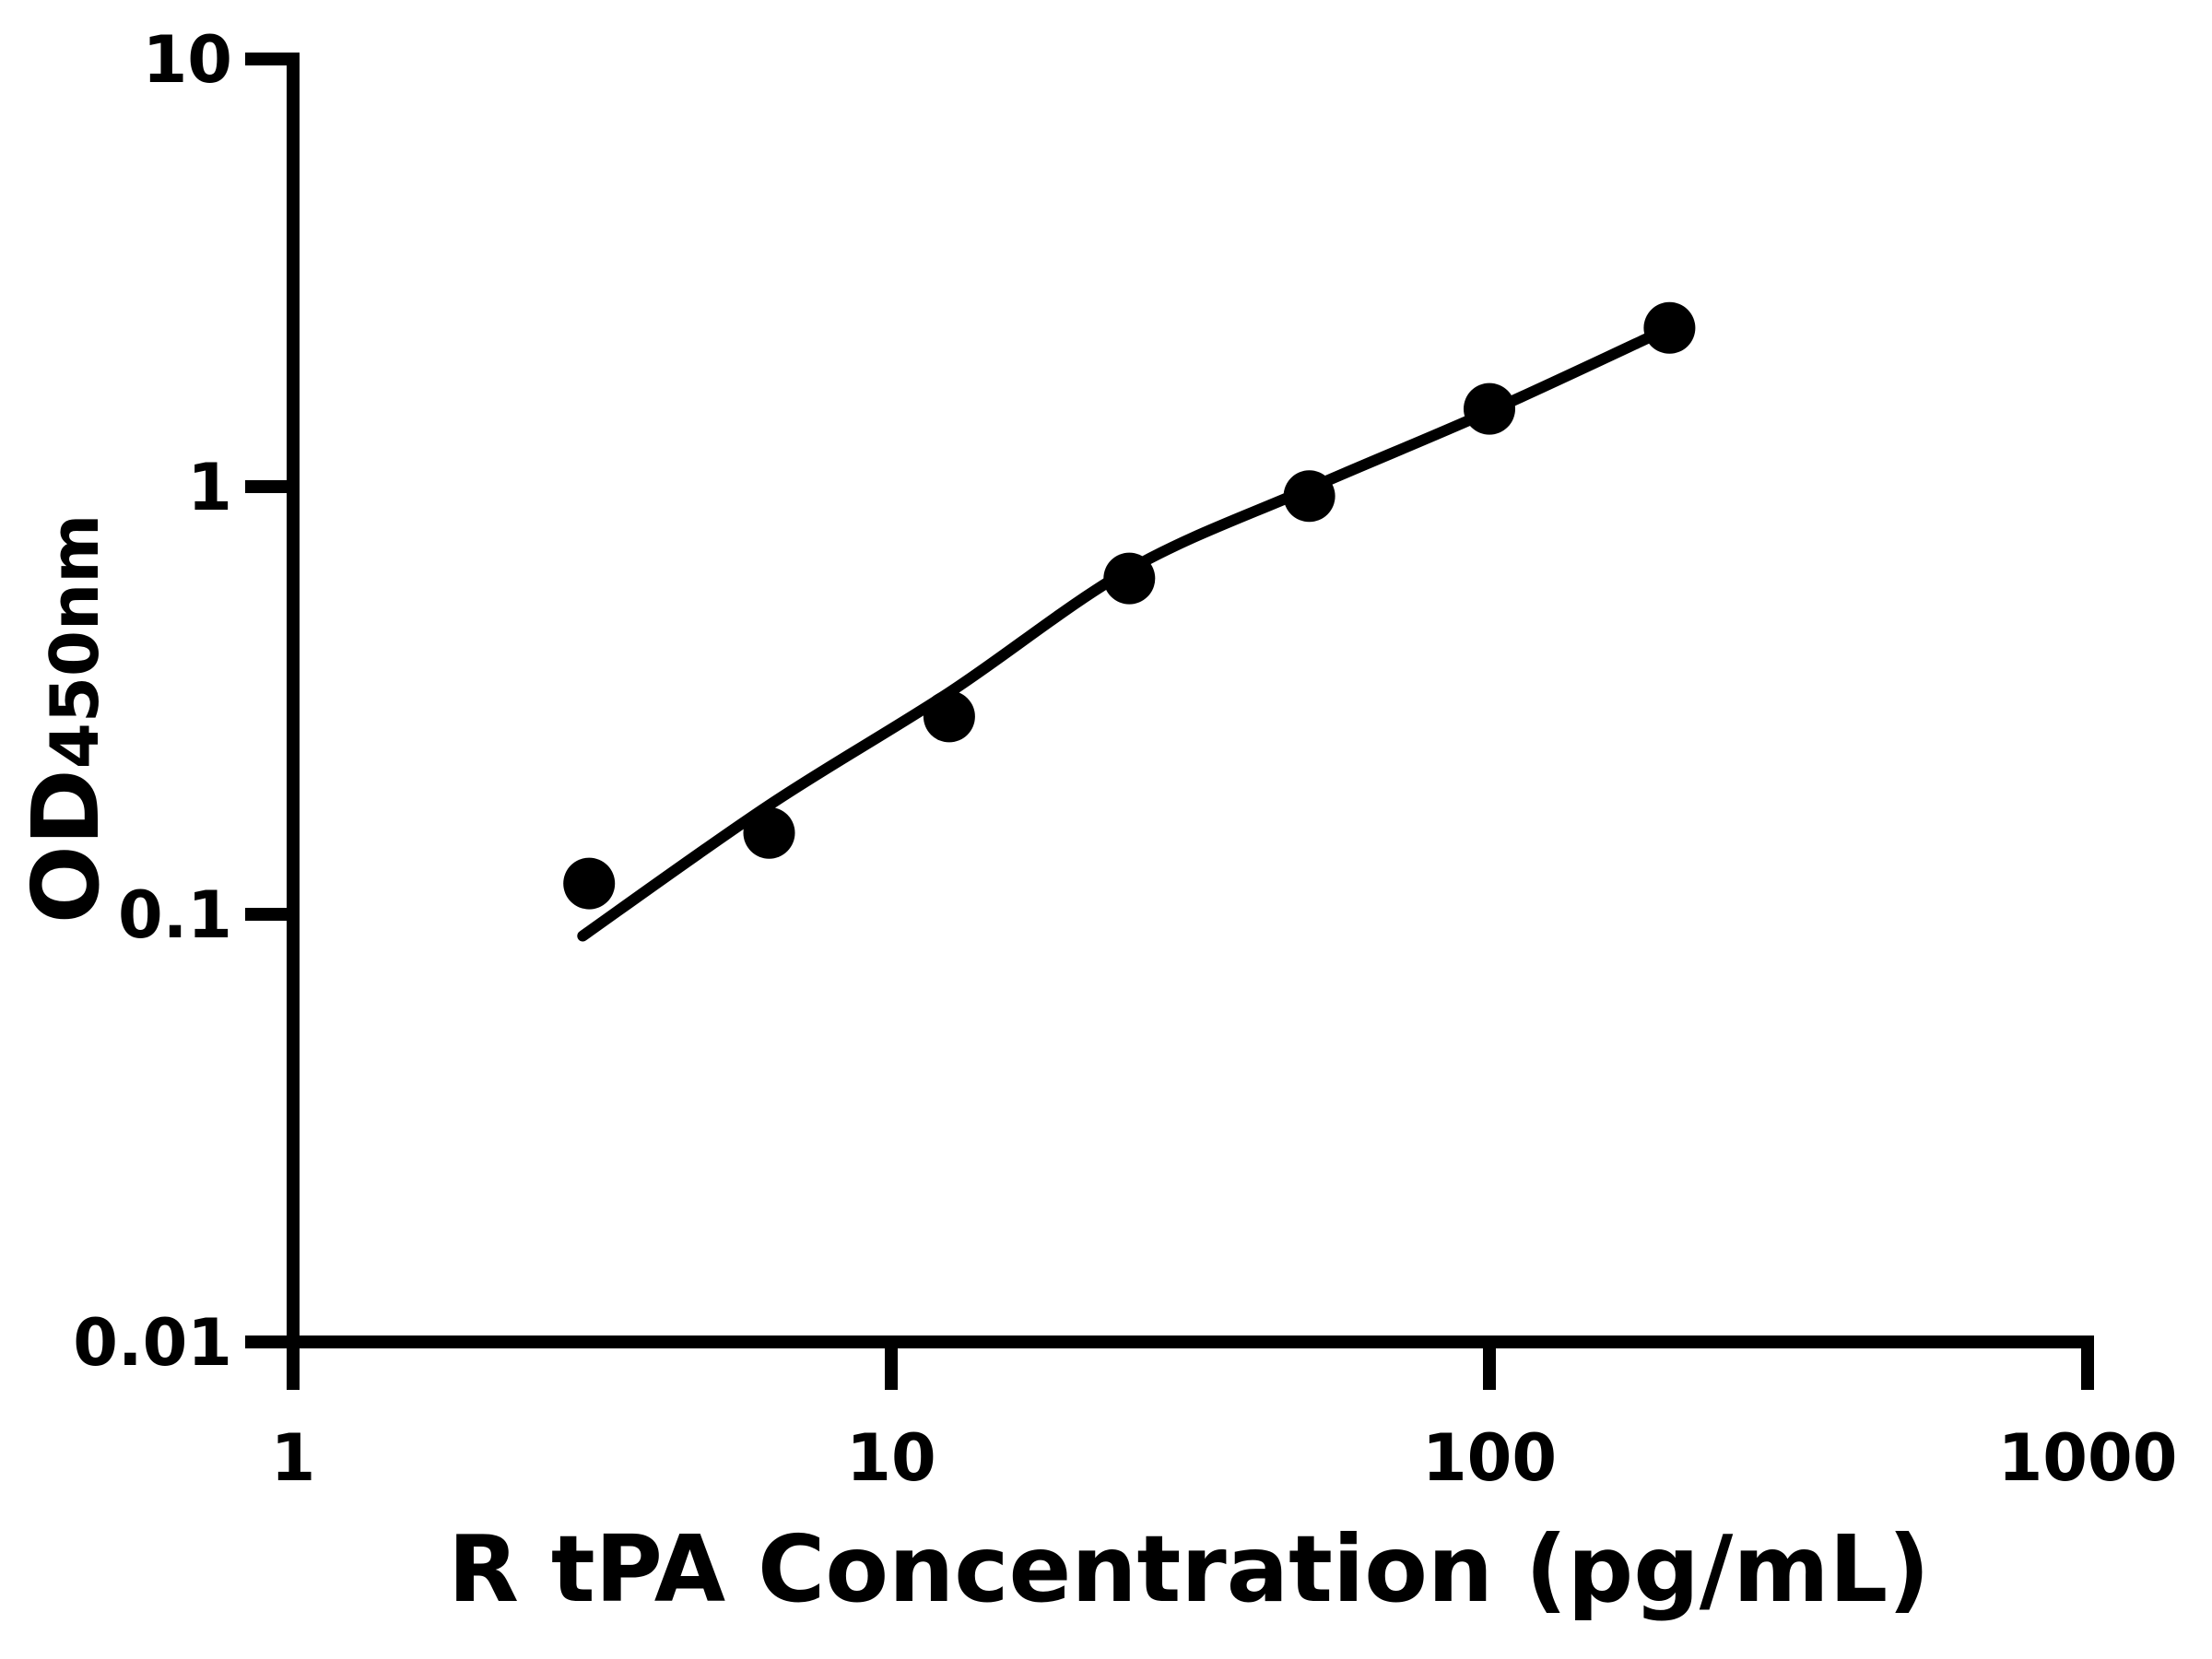  I want to click on x-tick-label: 100, so click(1489, 1458).